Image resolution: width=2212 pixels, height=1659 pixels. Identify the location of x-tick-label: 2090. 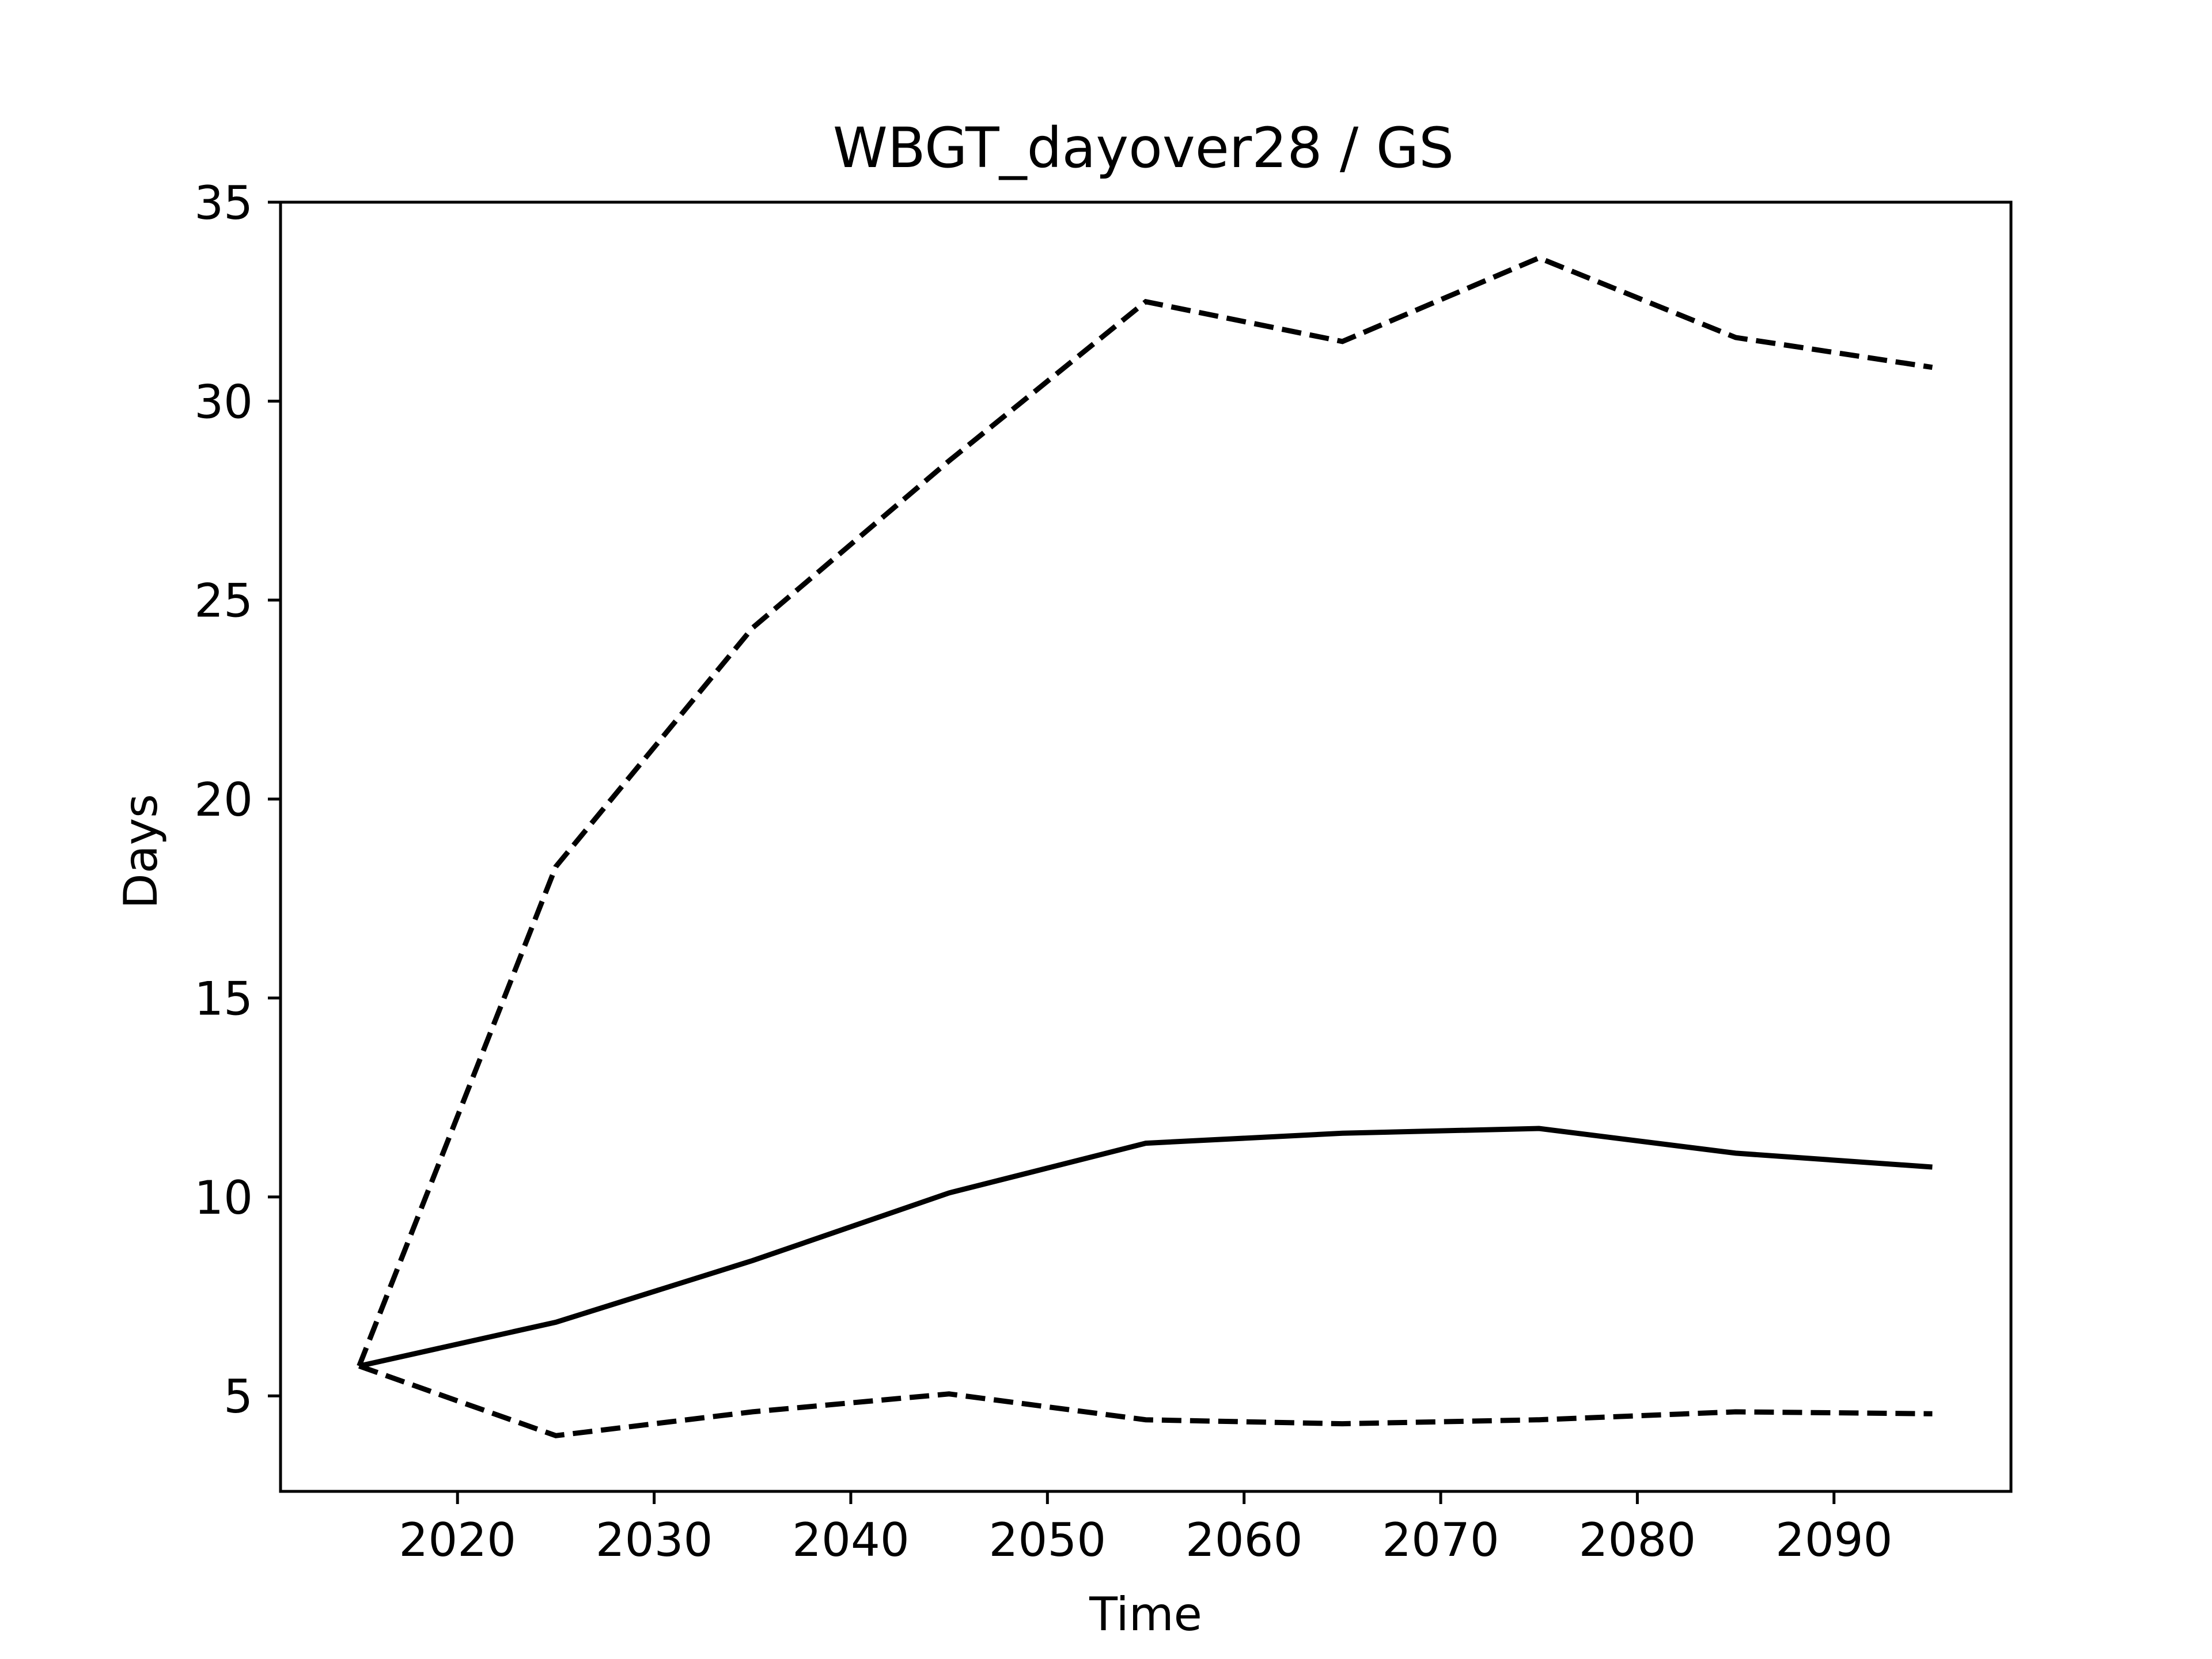
(1834, 1540).